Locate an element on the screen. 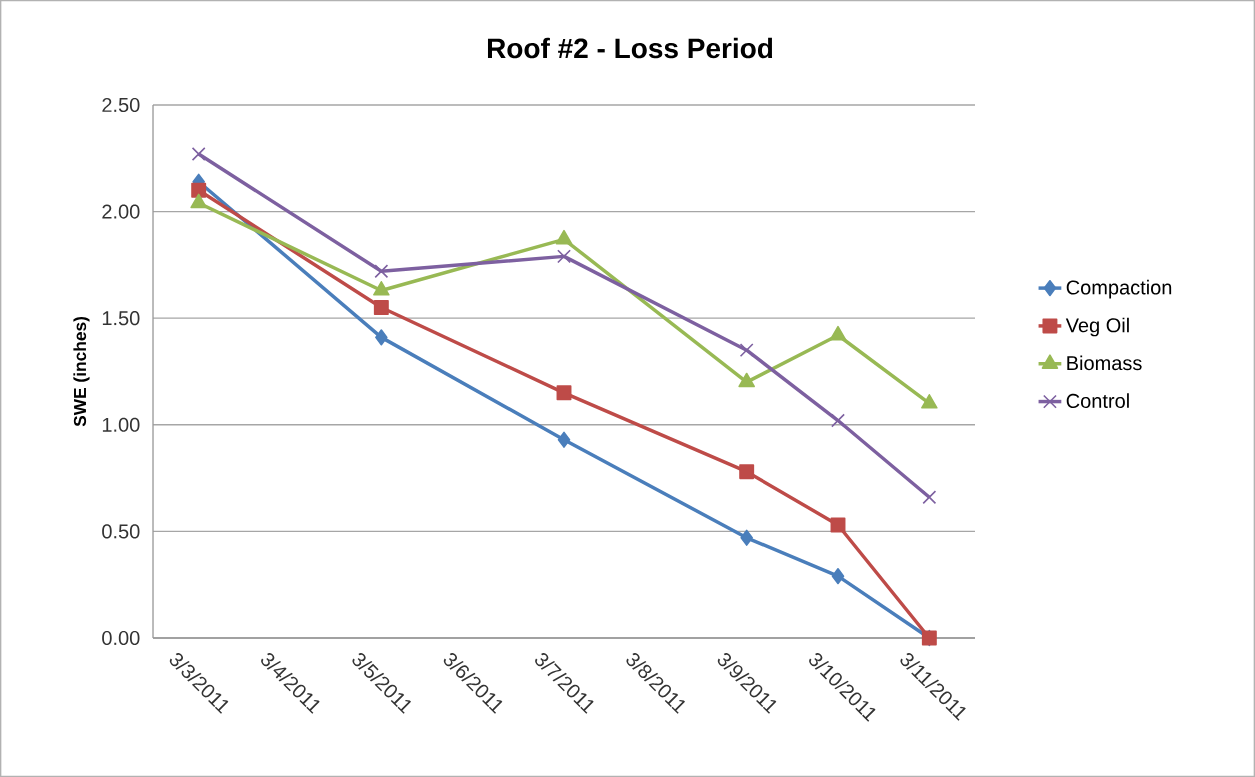 The width and height of the screenshot is (1255, 777). y-axis-title: SWE (inches) is located at coordinates (81, 371).